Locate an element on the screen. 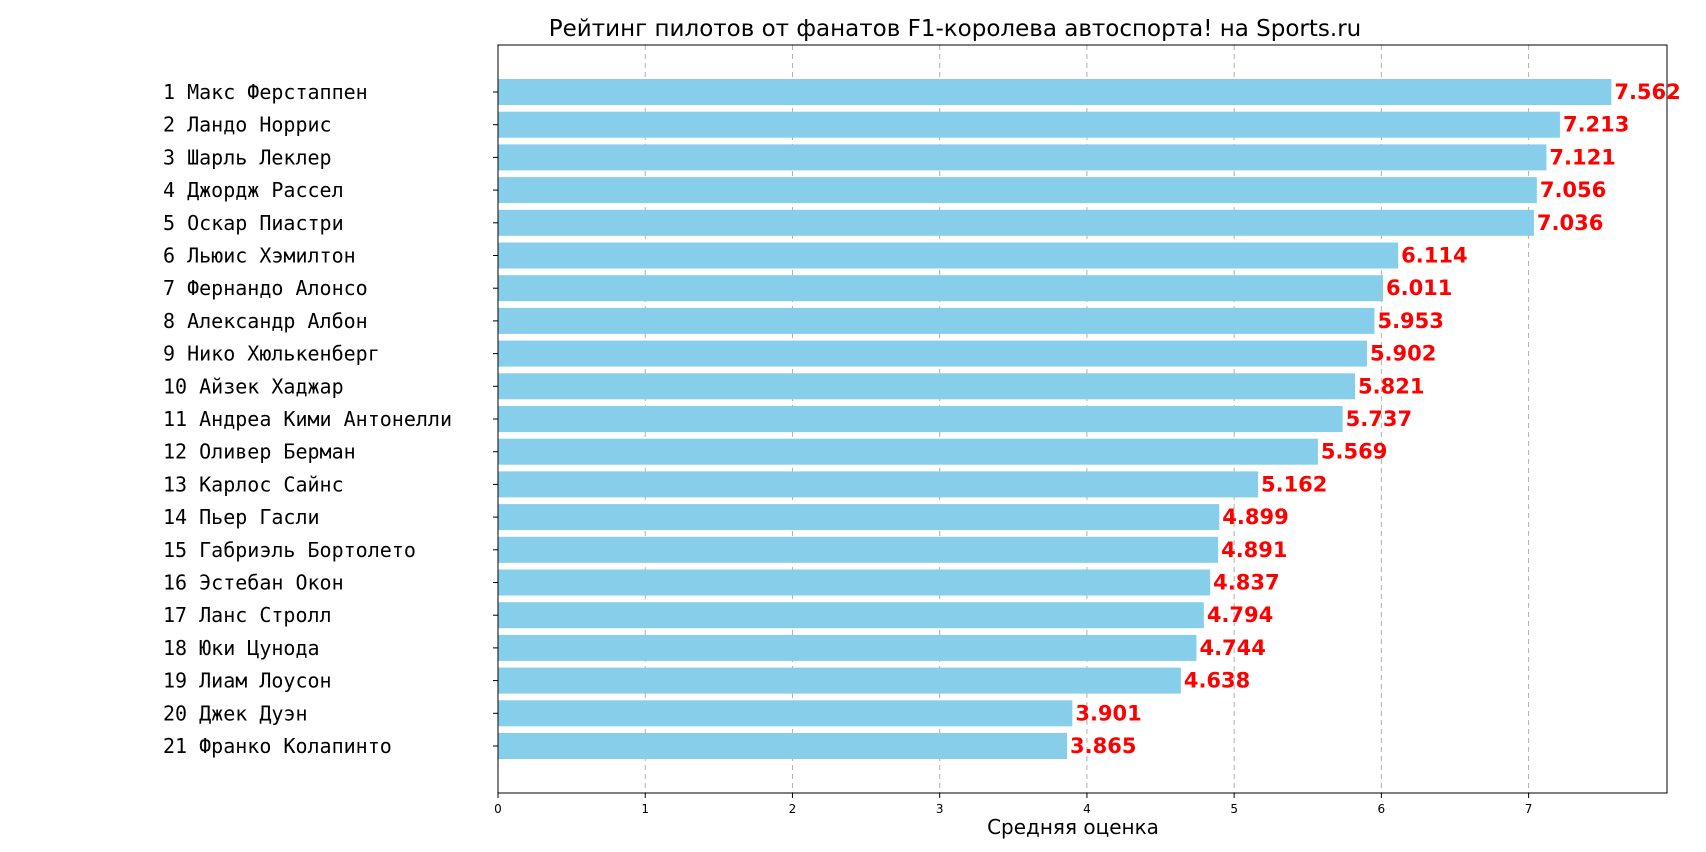  y-tick-label: 6 Льюис Хэмилтон is located at coordinates (259, 256).